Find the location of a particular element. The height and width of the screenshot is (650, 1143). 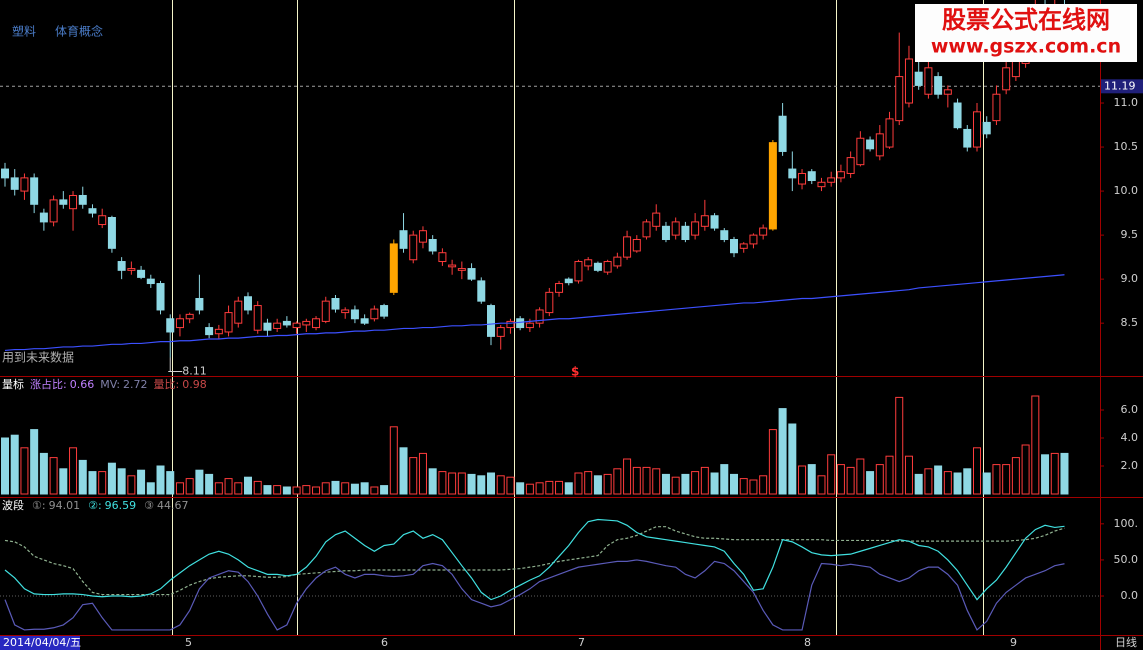

panel-legend: 量标 涨占比: 0.66 MV: 2.72 量比: 0.98 is located at coordinates (104, 384).